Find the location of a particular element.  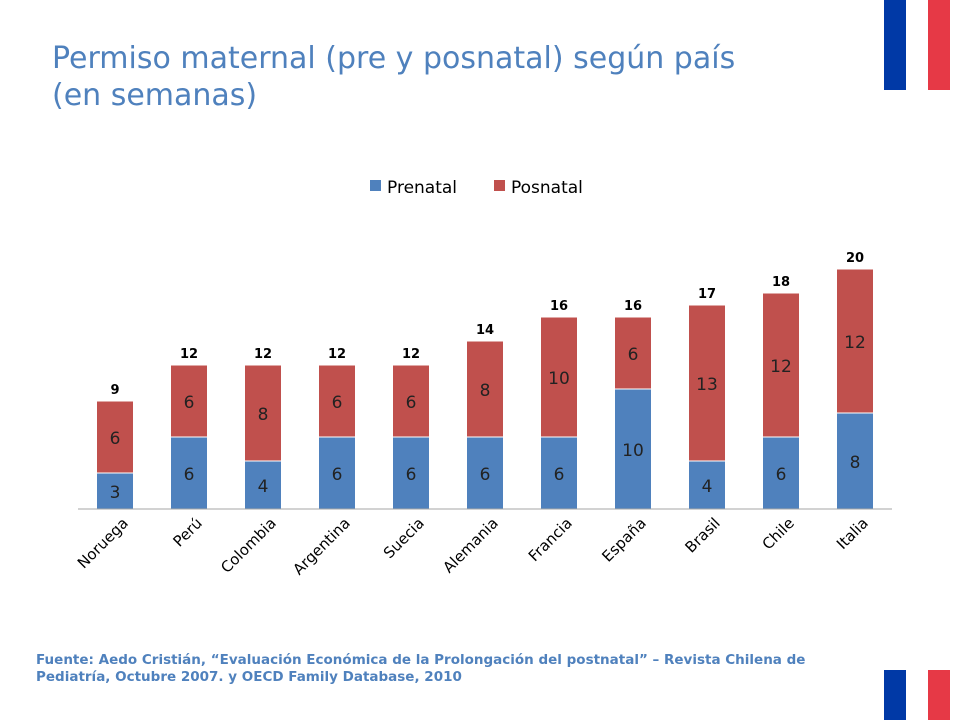

legend-swatch-prenatal is located at coordinates (375, 185).